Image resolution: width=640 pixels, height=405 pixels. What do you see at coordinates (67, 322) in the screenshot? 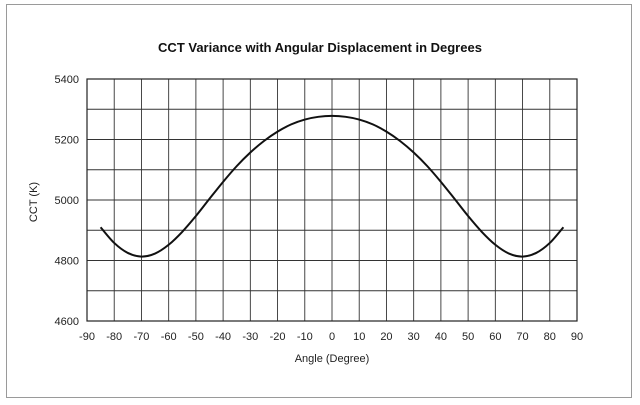
I see `y-tick-label: 4600` at bounding box center [67, 322].